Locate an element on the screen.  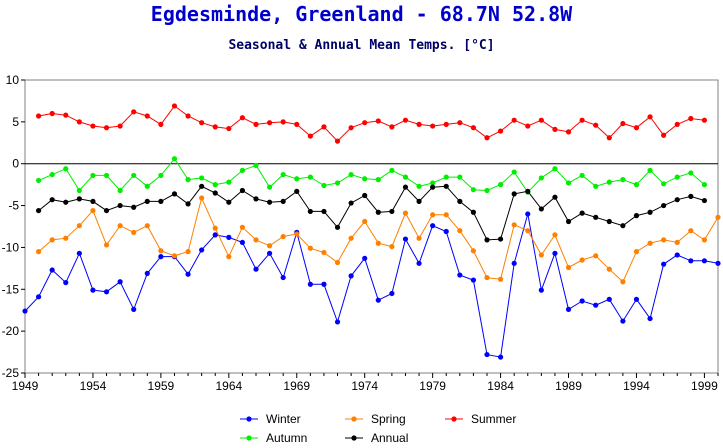
x-tick-label: 1999 is located at coordinates (704, 386).